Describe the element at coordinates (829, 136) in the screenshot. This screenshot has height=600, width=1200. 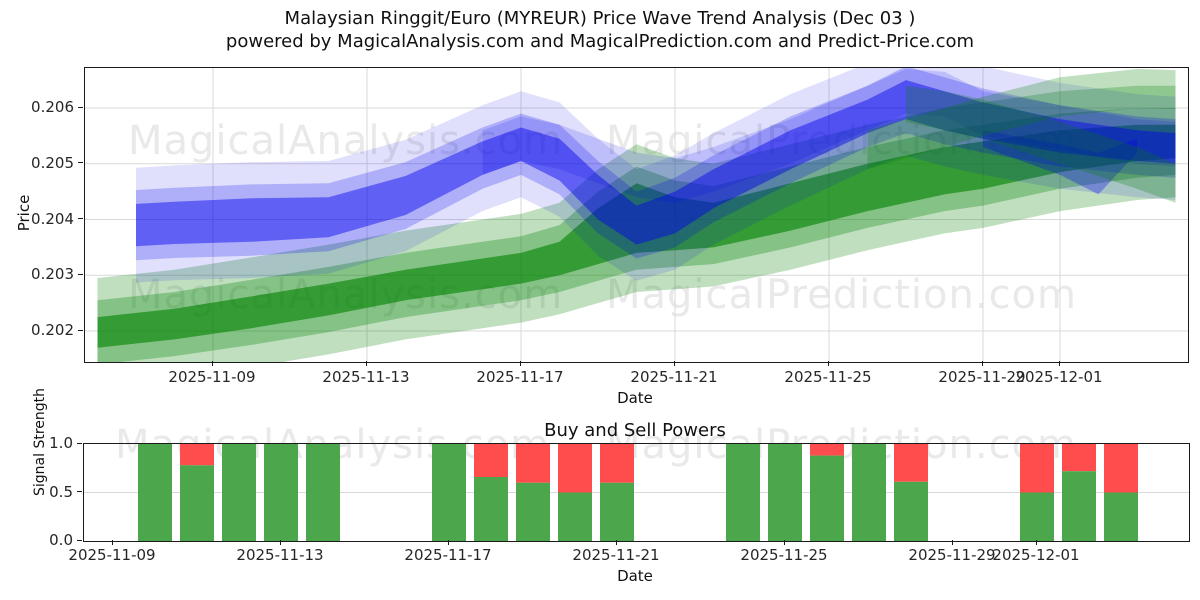
I see `blue-wisp` at that location.